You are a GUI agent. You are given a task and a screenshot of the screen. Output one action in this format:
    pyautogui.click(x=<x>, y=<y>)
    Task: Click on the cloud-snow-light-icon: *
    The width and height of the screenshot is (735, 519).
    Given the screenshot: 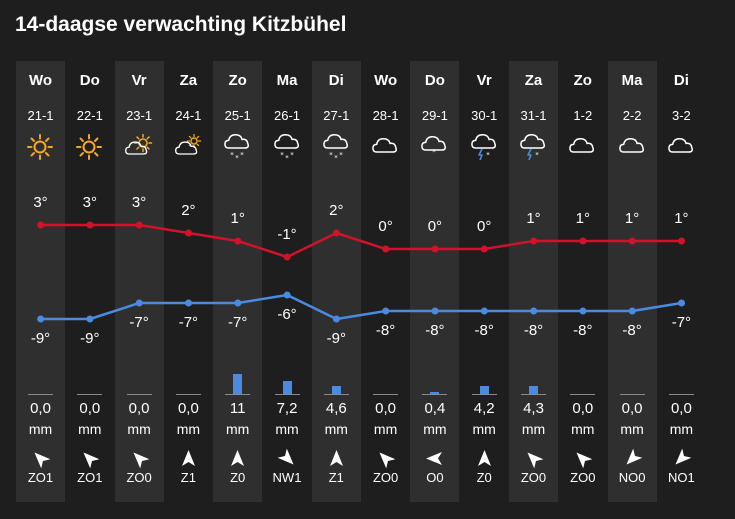 What is the action you would take?
    pyautogui.click(x=434, y=147)
    